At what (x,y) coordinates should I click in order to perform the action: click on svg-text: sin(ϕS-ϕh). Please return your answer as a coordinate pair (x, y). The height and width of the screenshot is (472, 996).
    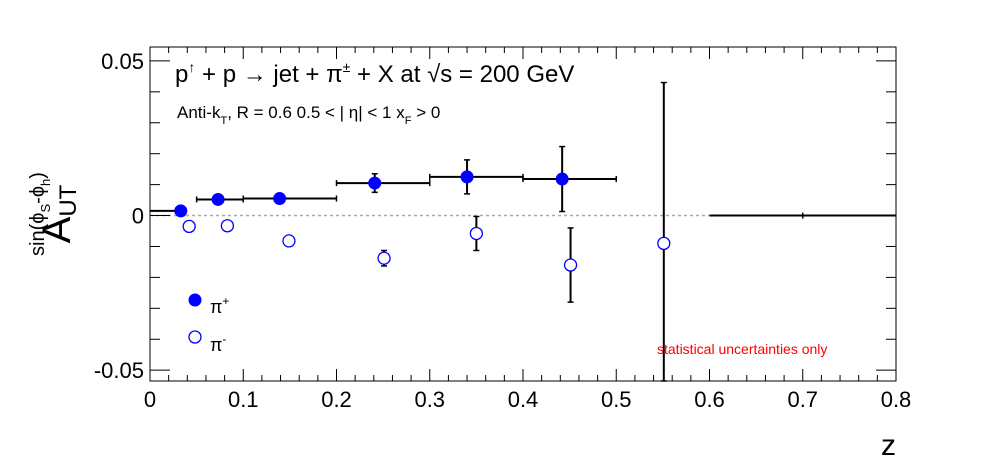
    Looking at the image, I should click on (40, 214).